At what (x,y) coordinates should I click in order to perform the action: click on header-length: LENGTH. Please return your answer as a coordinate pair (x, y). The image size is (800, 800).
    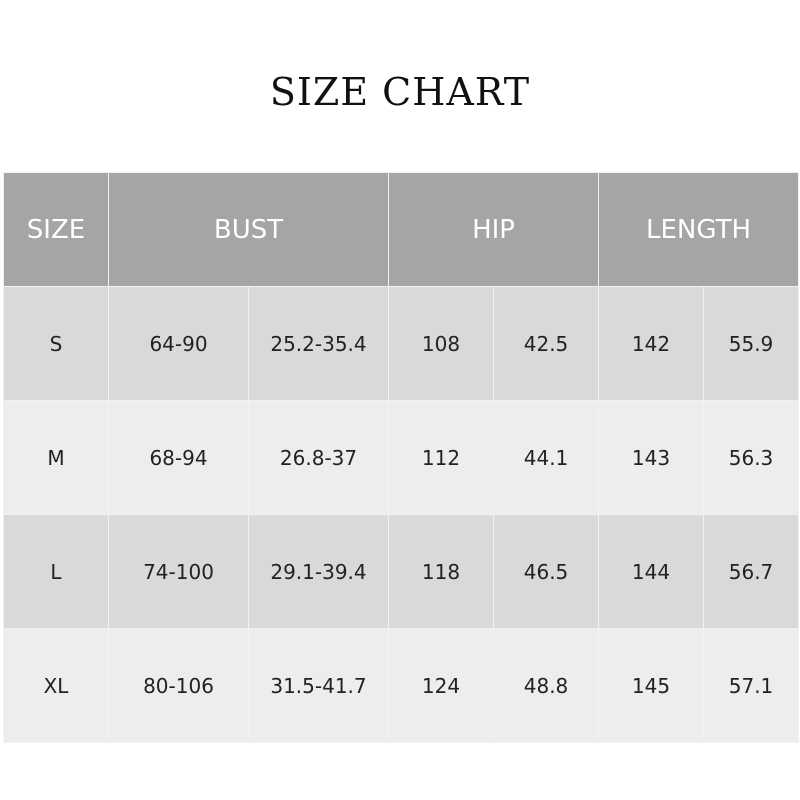
    Looking at the image, I should click on (699, 229).